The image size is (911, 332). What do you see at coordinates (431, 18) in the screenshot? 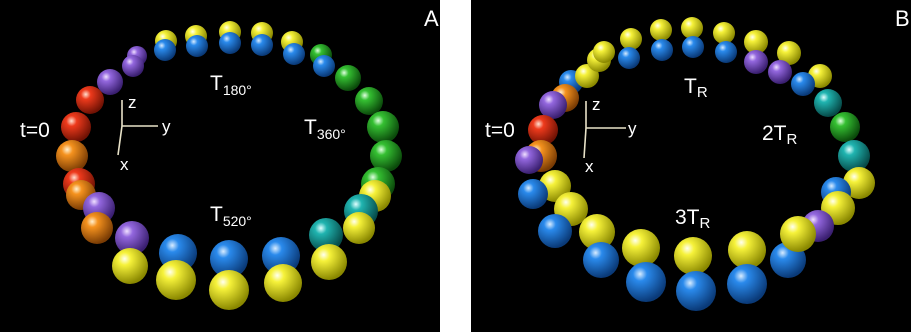
I see `panel-letter-a: A` at bounding box center [431, 18].